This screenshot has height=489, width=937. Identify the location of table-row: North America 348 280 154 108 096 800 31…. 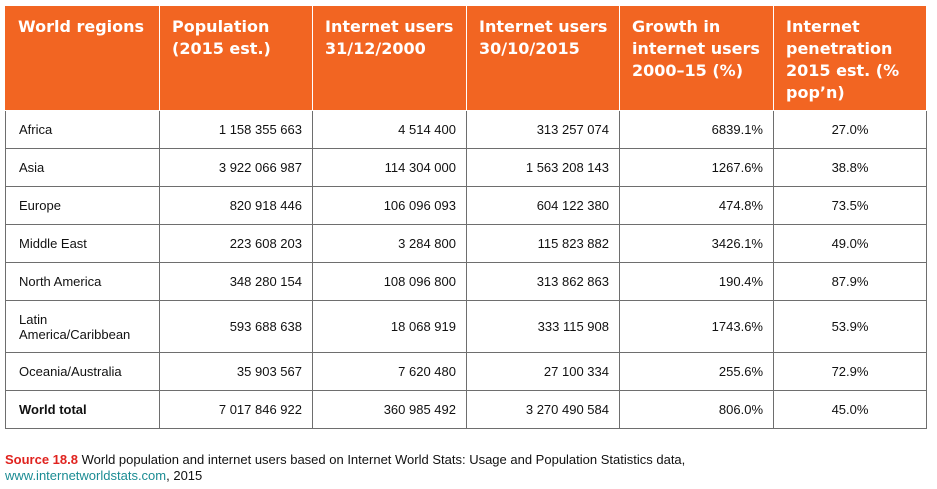
(466, 281).